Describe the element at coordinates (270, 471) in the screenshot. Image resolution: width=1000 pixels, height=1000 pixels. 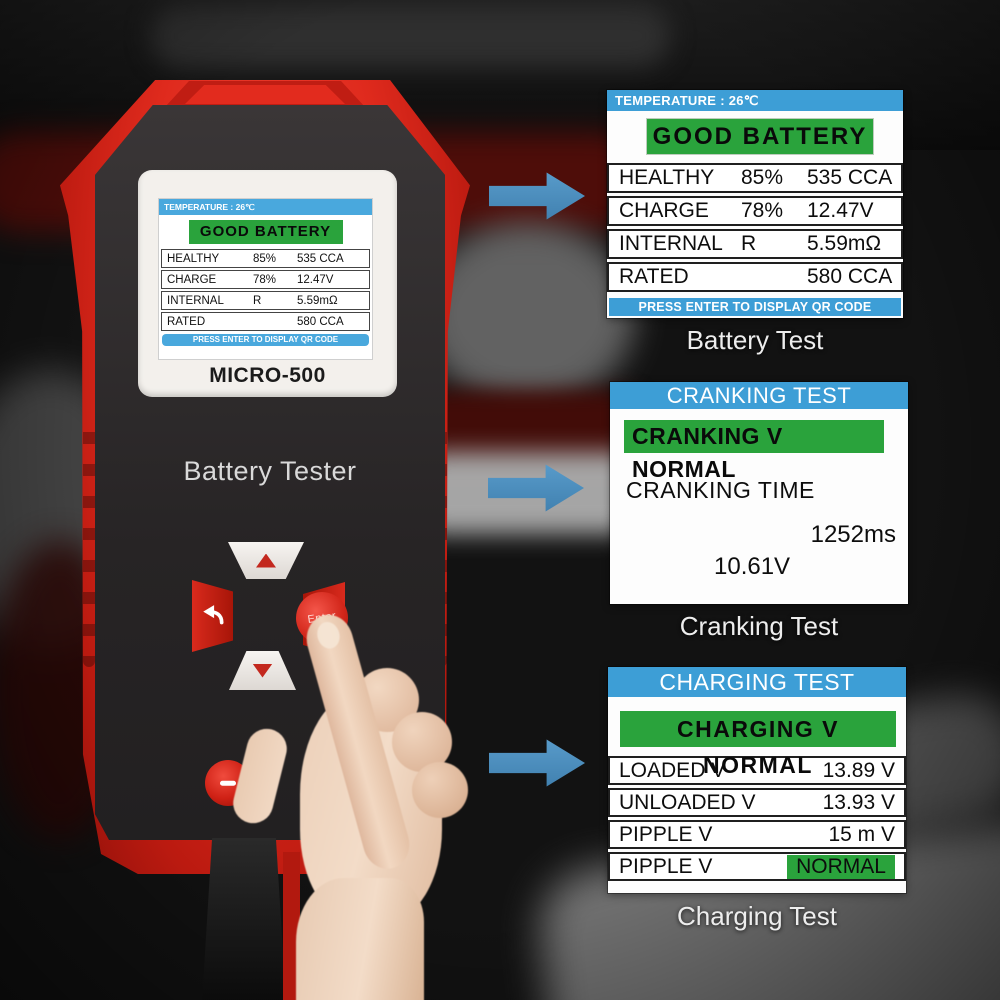
I see `device-brand-label: Battery Tester` at that location.